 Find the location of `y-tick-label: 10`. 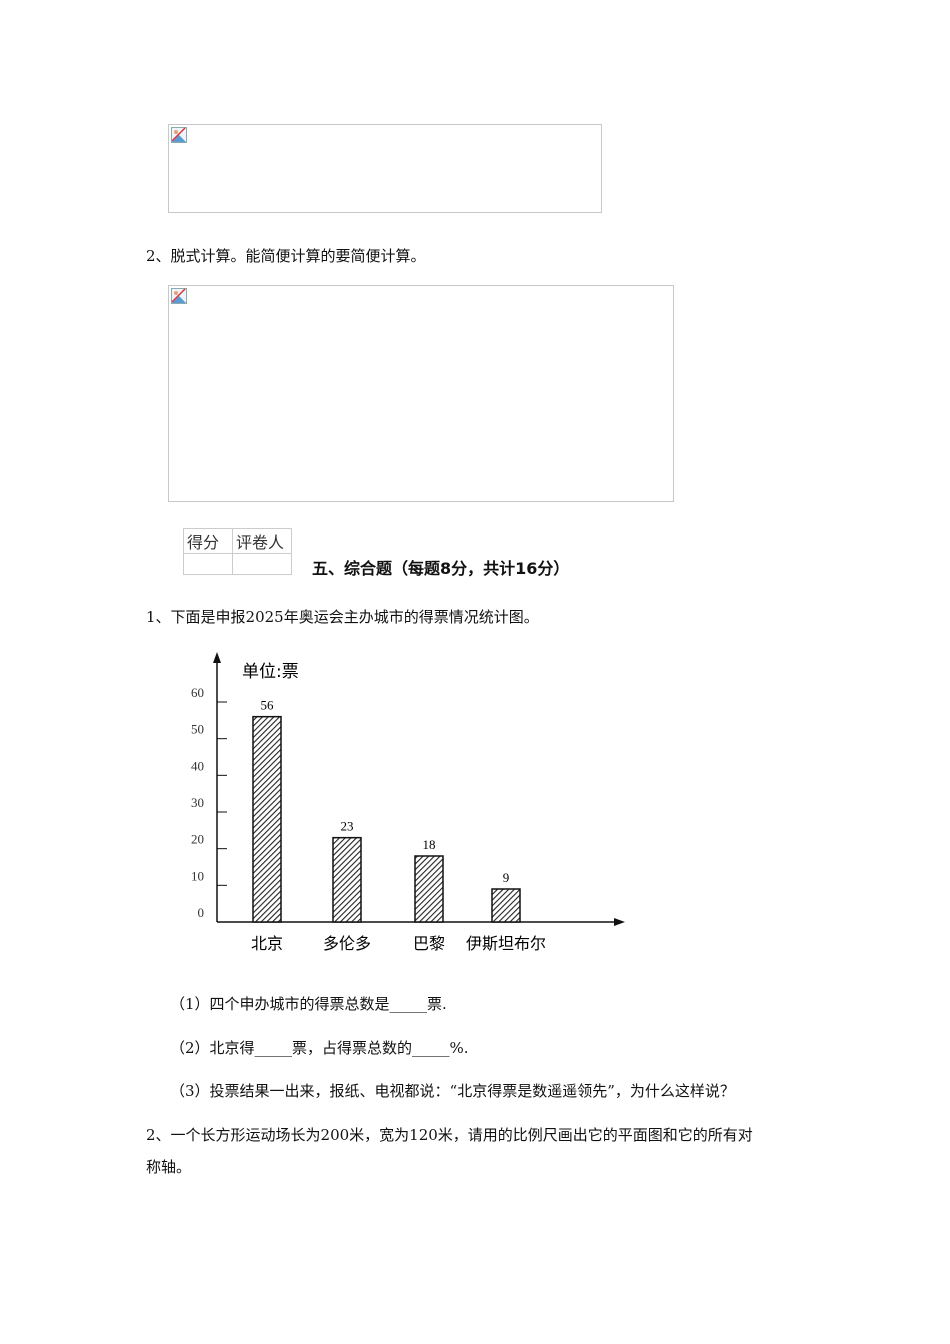

y-tick-label: 10 is located at coordinates (197, 875).